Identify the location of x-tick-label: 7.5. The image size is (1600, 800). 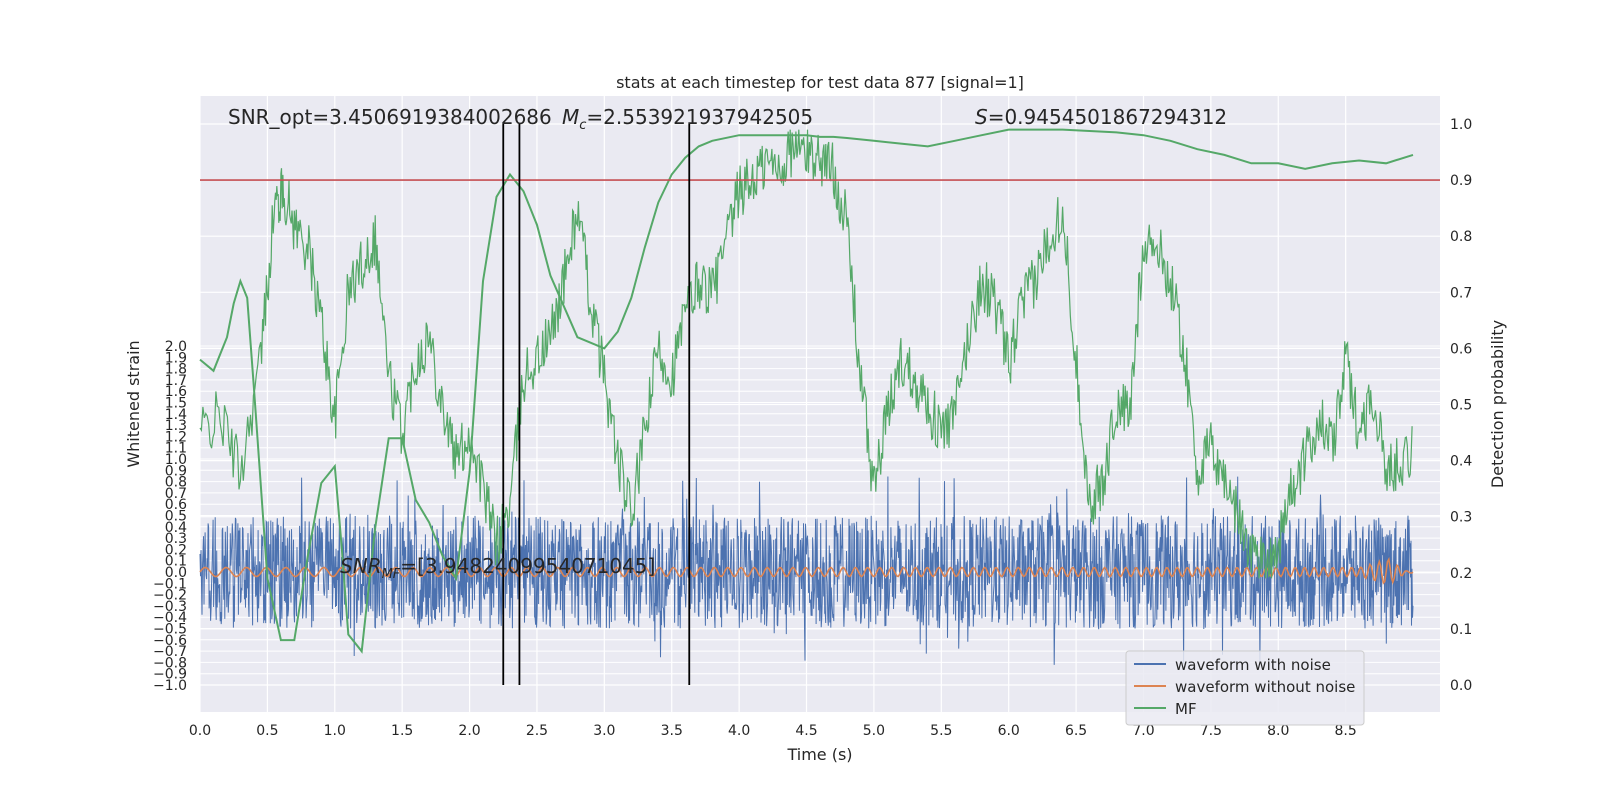
(1211, 731).